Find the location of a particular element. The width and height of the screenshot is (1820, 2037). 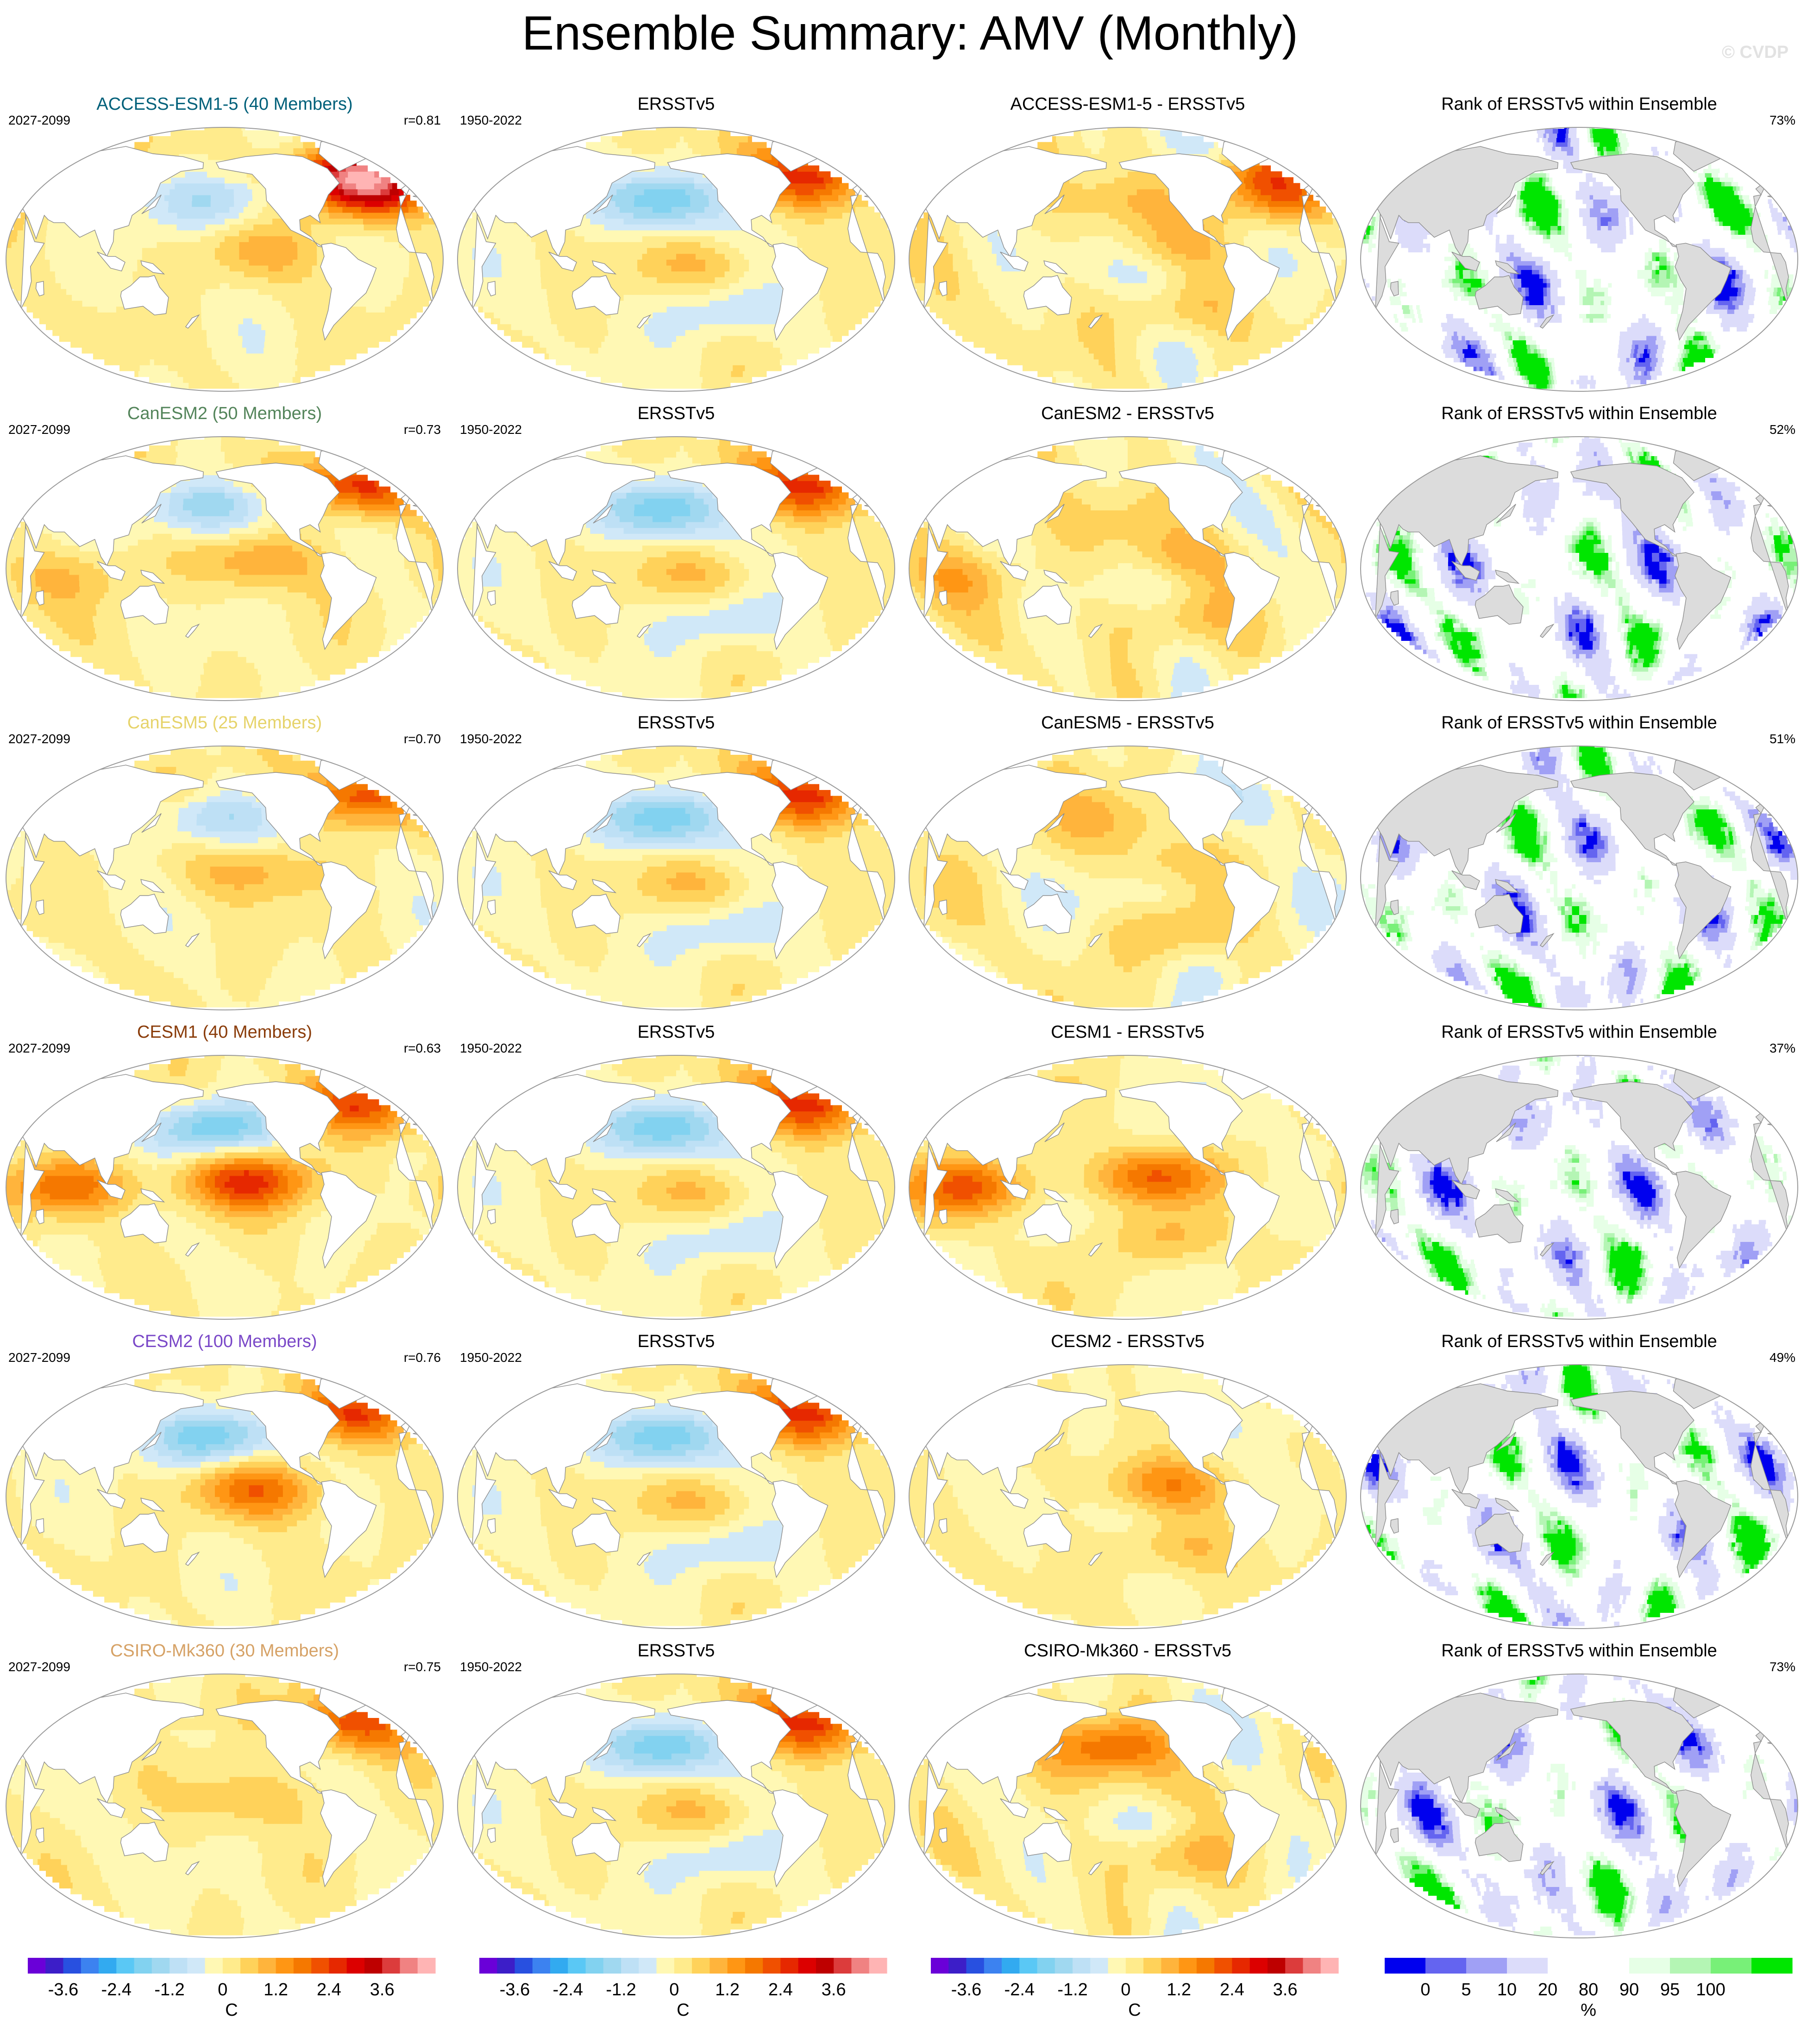

map-panel-rank: Rank of ERSSTv5 within Ensemble 52% is located at coordinates (1579, 550).